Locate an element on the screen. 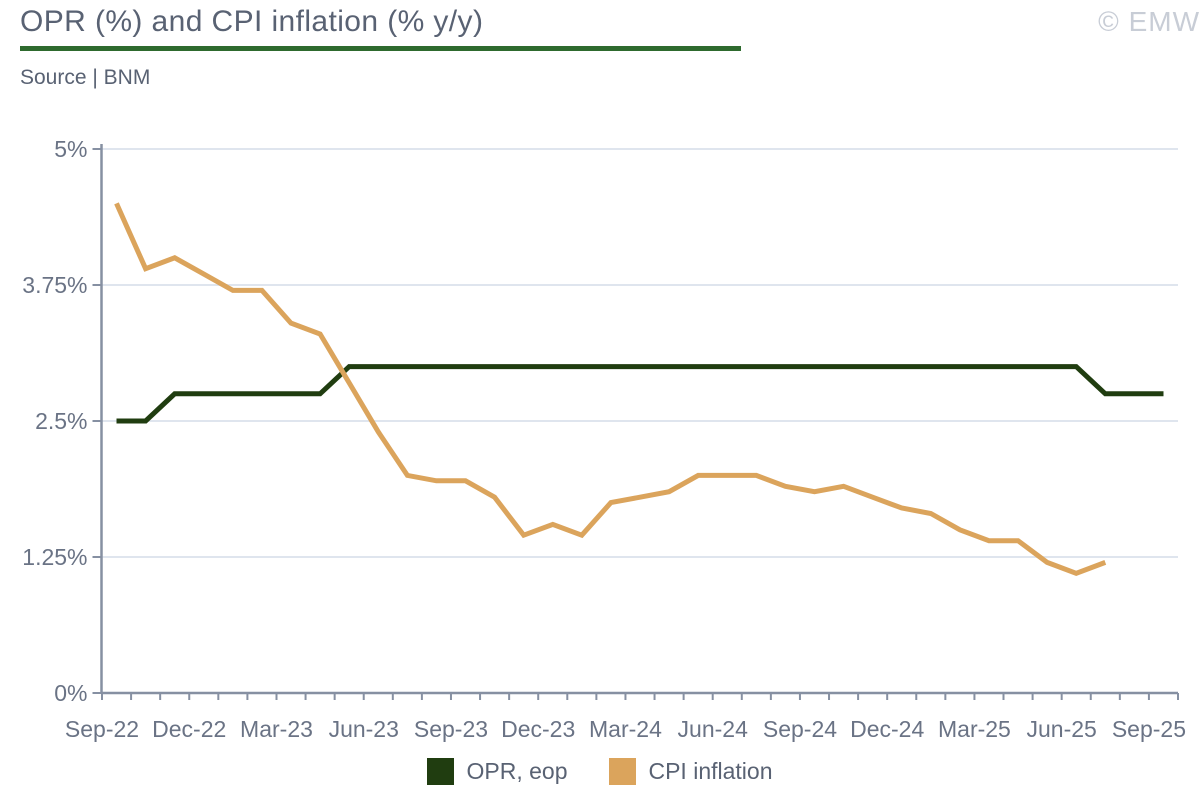  series-line-opr is located at coordinates (640, 394).